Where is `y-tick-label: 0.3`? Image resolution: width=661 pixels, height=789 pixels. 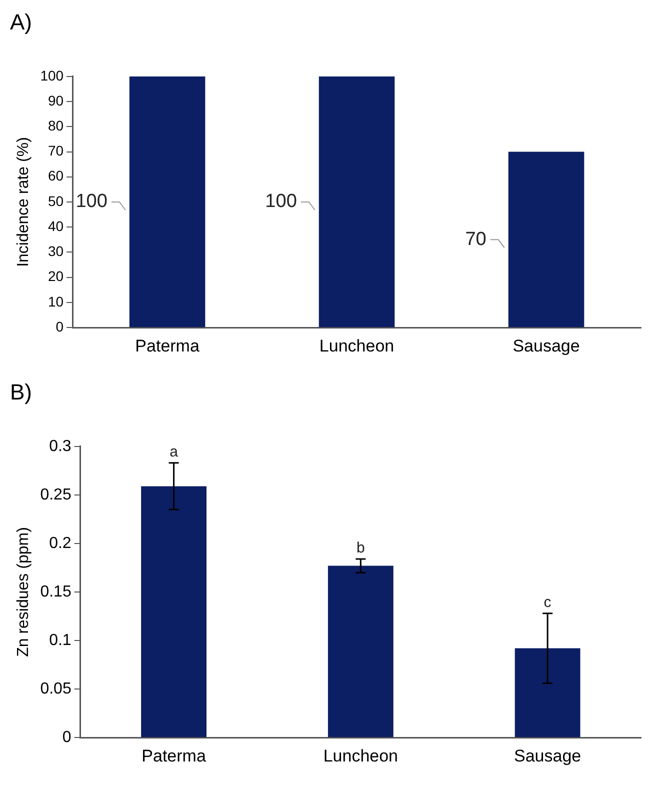 y-tick-label: 0.3 is located at coordinates (60, 446).